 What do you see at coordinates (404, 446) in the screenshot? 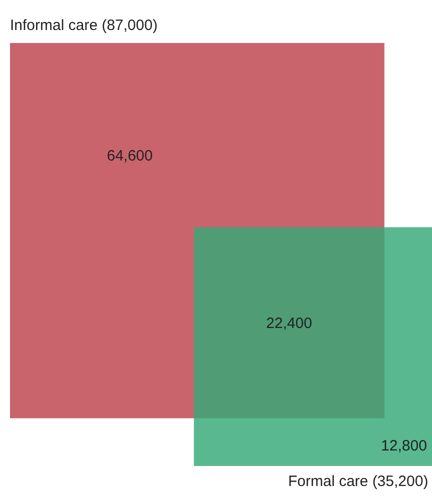
I see `text: 12,800` at bounding box center [404, 446].